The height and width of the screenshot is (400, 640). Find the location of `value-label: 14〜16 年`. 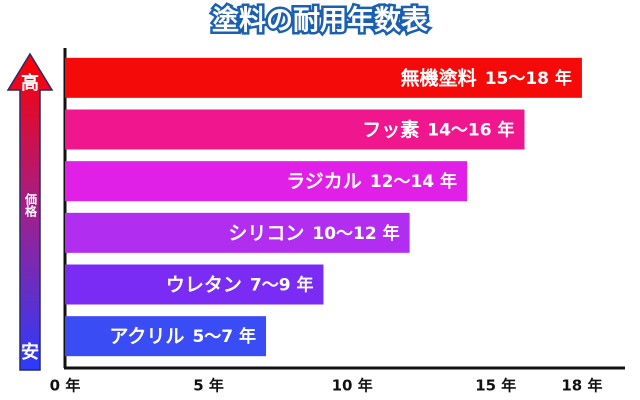

value-label: 14〜16 年 is located at coordinates (470, 130).